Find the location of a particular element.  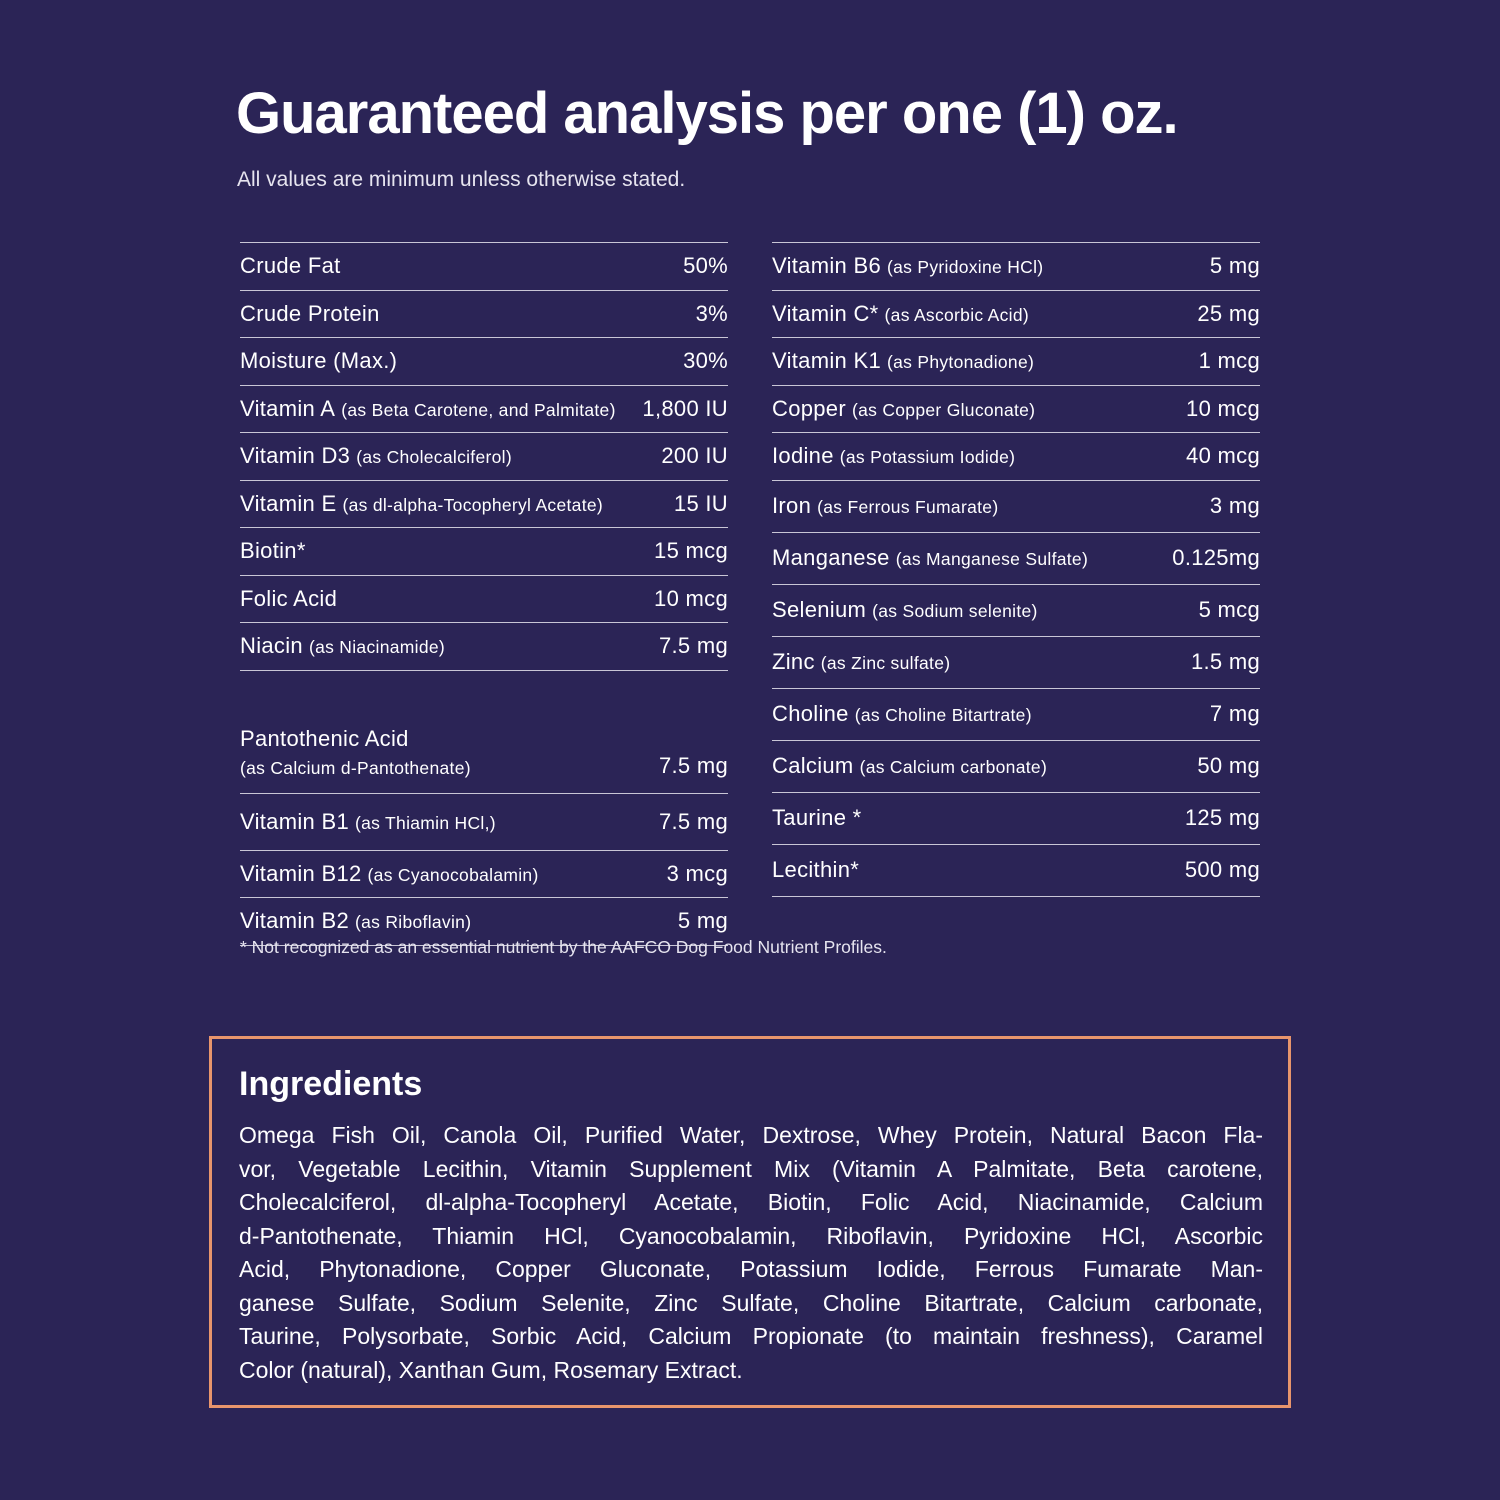

nutrient-note: (as Zinc sulfate) is located at coordinates (885, 663).